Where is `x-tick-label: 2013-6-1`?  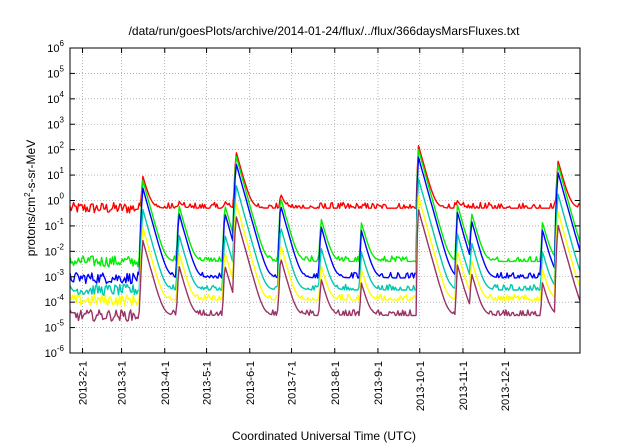
x-tick-label: 2013-6-1 is located at coordinates (251, 383).